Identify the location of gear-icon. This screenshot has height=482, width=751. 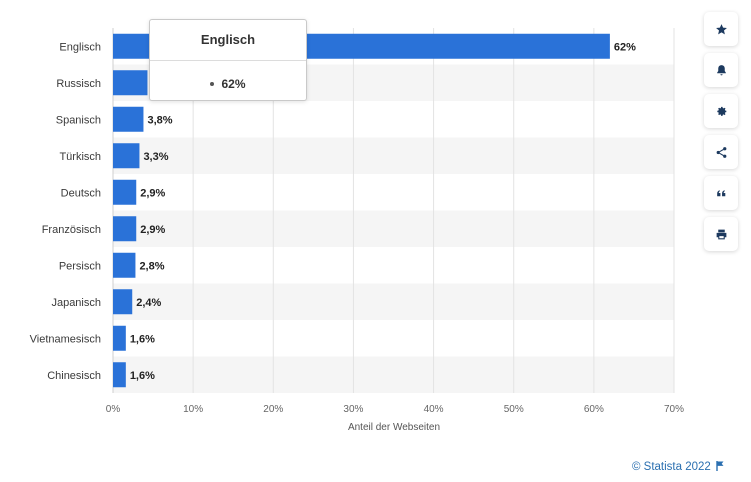
(721, 111).